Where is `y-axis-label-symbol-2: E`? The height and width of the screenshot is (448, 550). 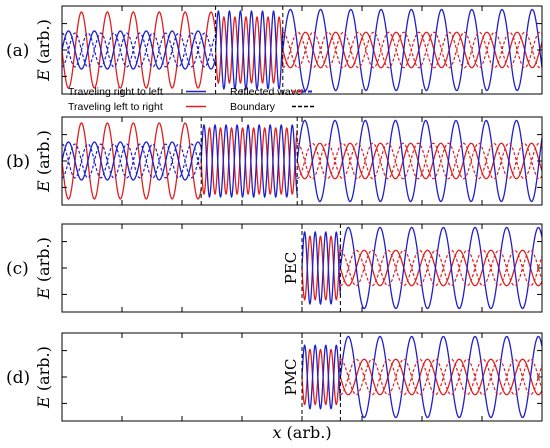
y-axis-label-symbol-2: E is located at coordinates (43, 293).